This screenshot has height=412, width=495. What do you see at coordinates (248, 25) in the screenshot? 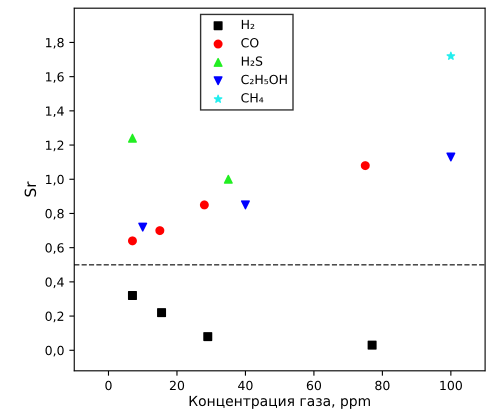
I see `legend-label: H₂` at bounding box center [248, 25].